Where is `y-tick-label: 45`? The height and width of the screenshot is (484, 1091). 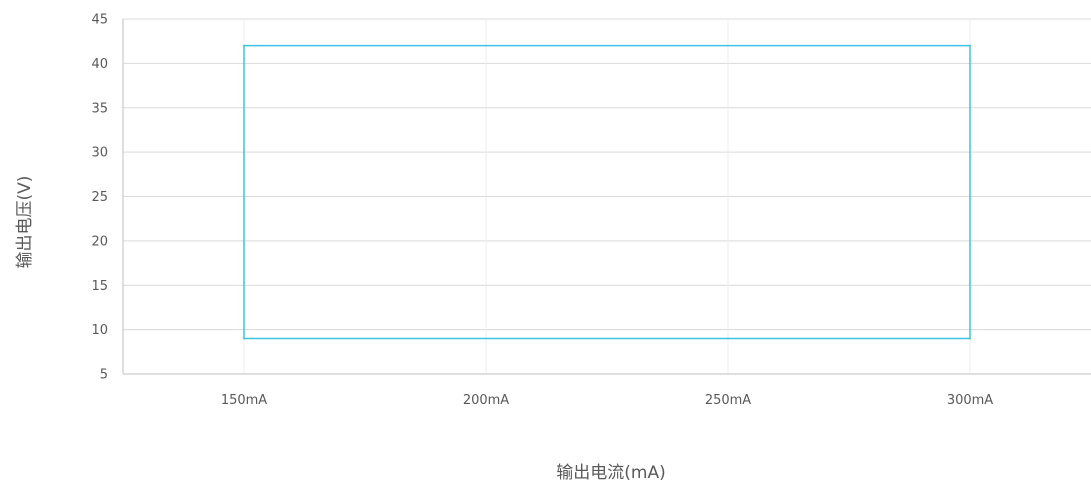
y-tick-label: 45 is located at coordinates (99, 20).